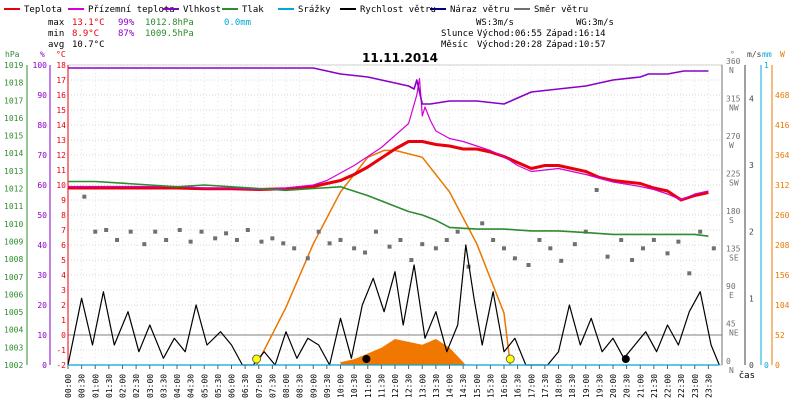 The height and width of the screenshot is (400, 800). What do you see at coordinates (388, 208) in the screenshot?
I see `series-line-tlak` at bounding box center [388, 208].